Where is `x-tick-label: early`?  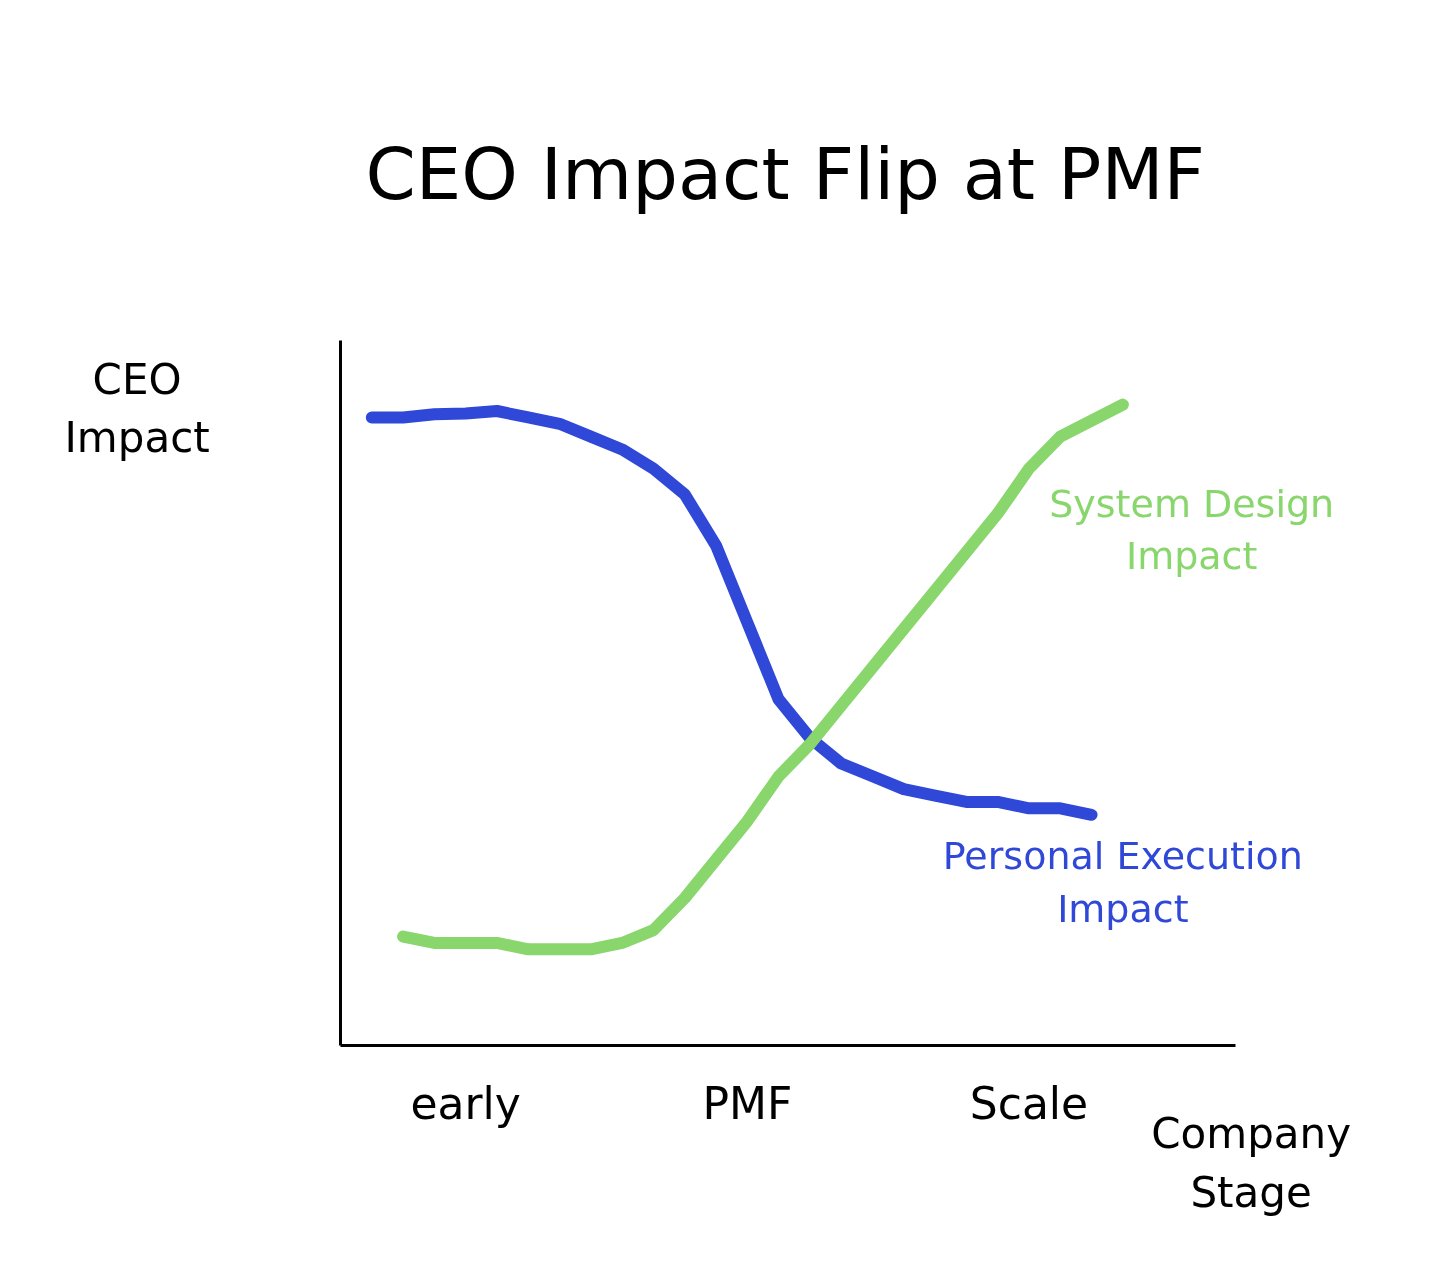 x-tick-label: early is located at coordinates (465, 1103).